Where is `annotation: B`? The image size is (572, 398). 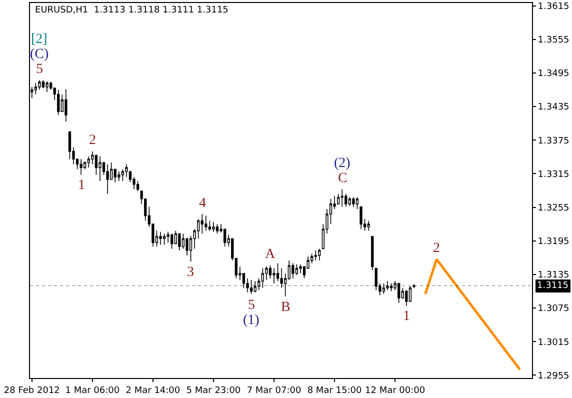
annotation: B is located at coordinates (285, 307).